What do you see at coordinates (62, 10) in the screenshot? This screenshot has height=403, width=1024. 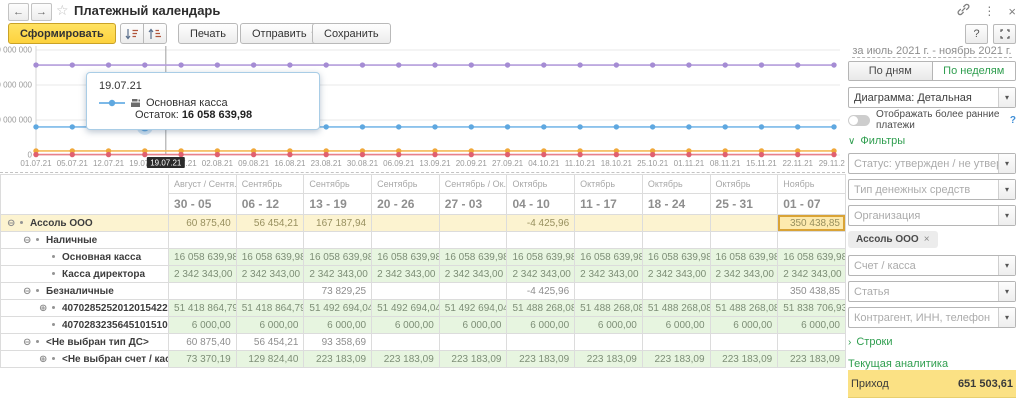 I see `favorite-star-icon: ☆` at bounding box center [62, 10].